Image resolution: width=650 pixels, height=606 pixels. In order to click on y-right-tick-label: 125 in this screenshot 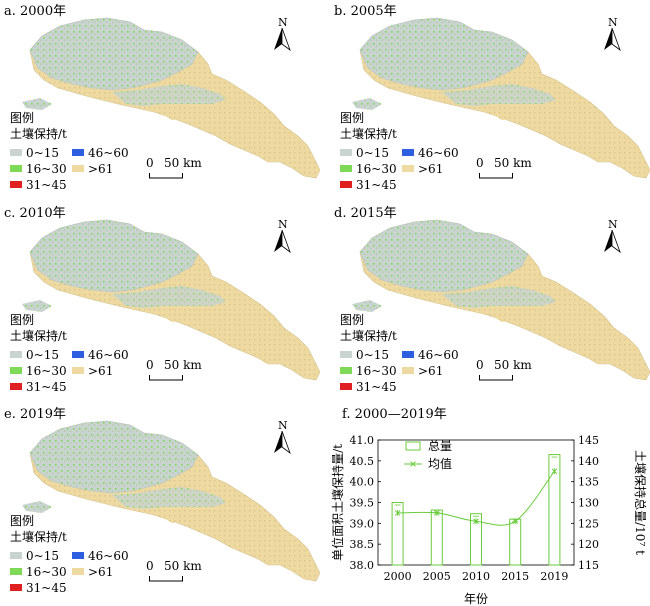, I will do `click(588, 523)`.